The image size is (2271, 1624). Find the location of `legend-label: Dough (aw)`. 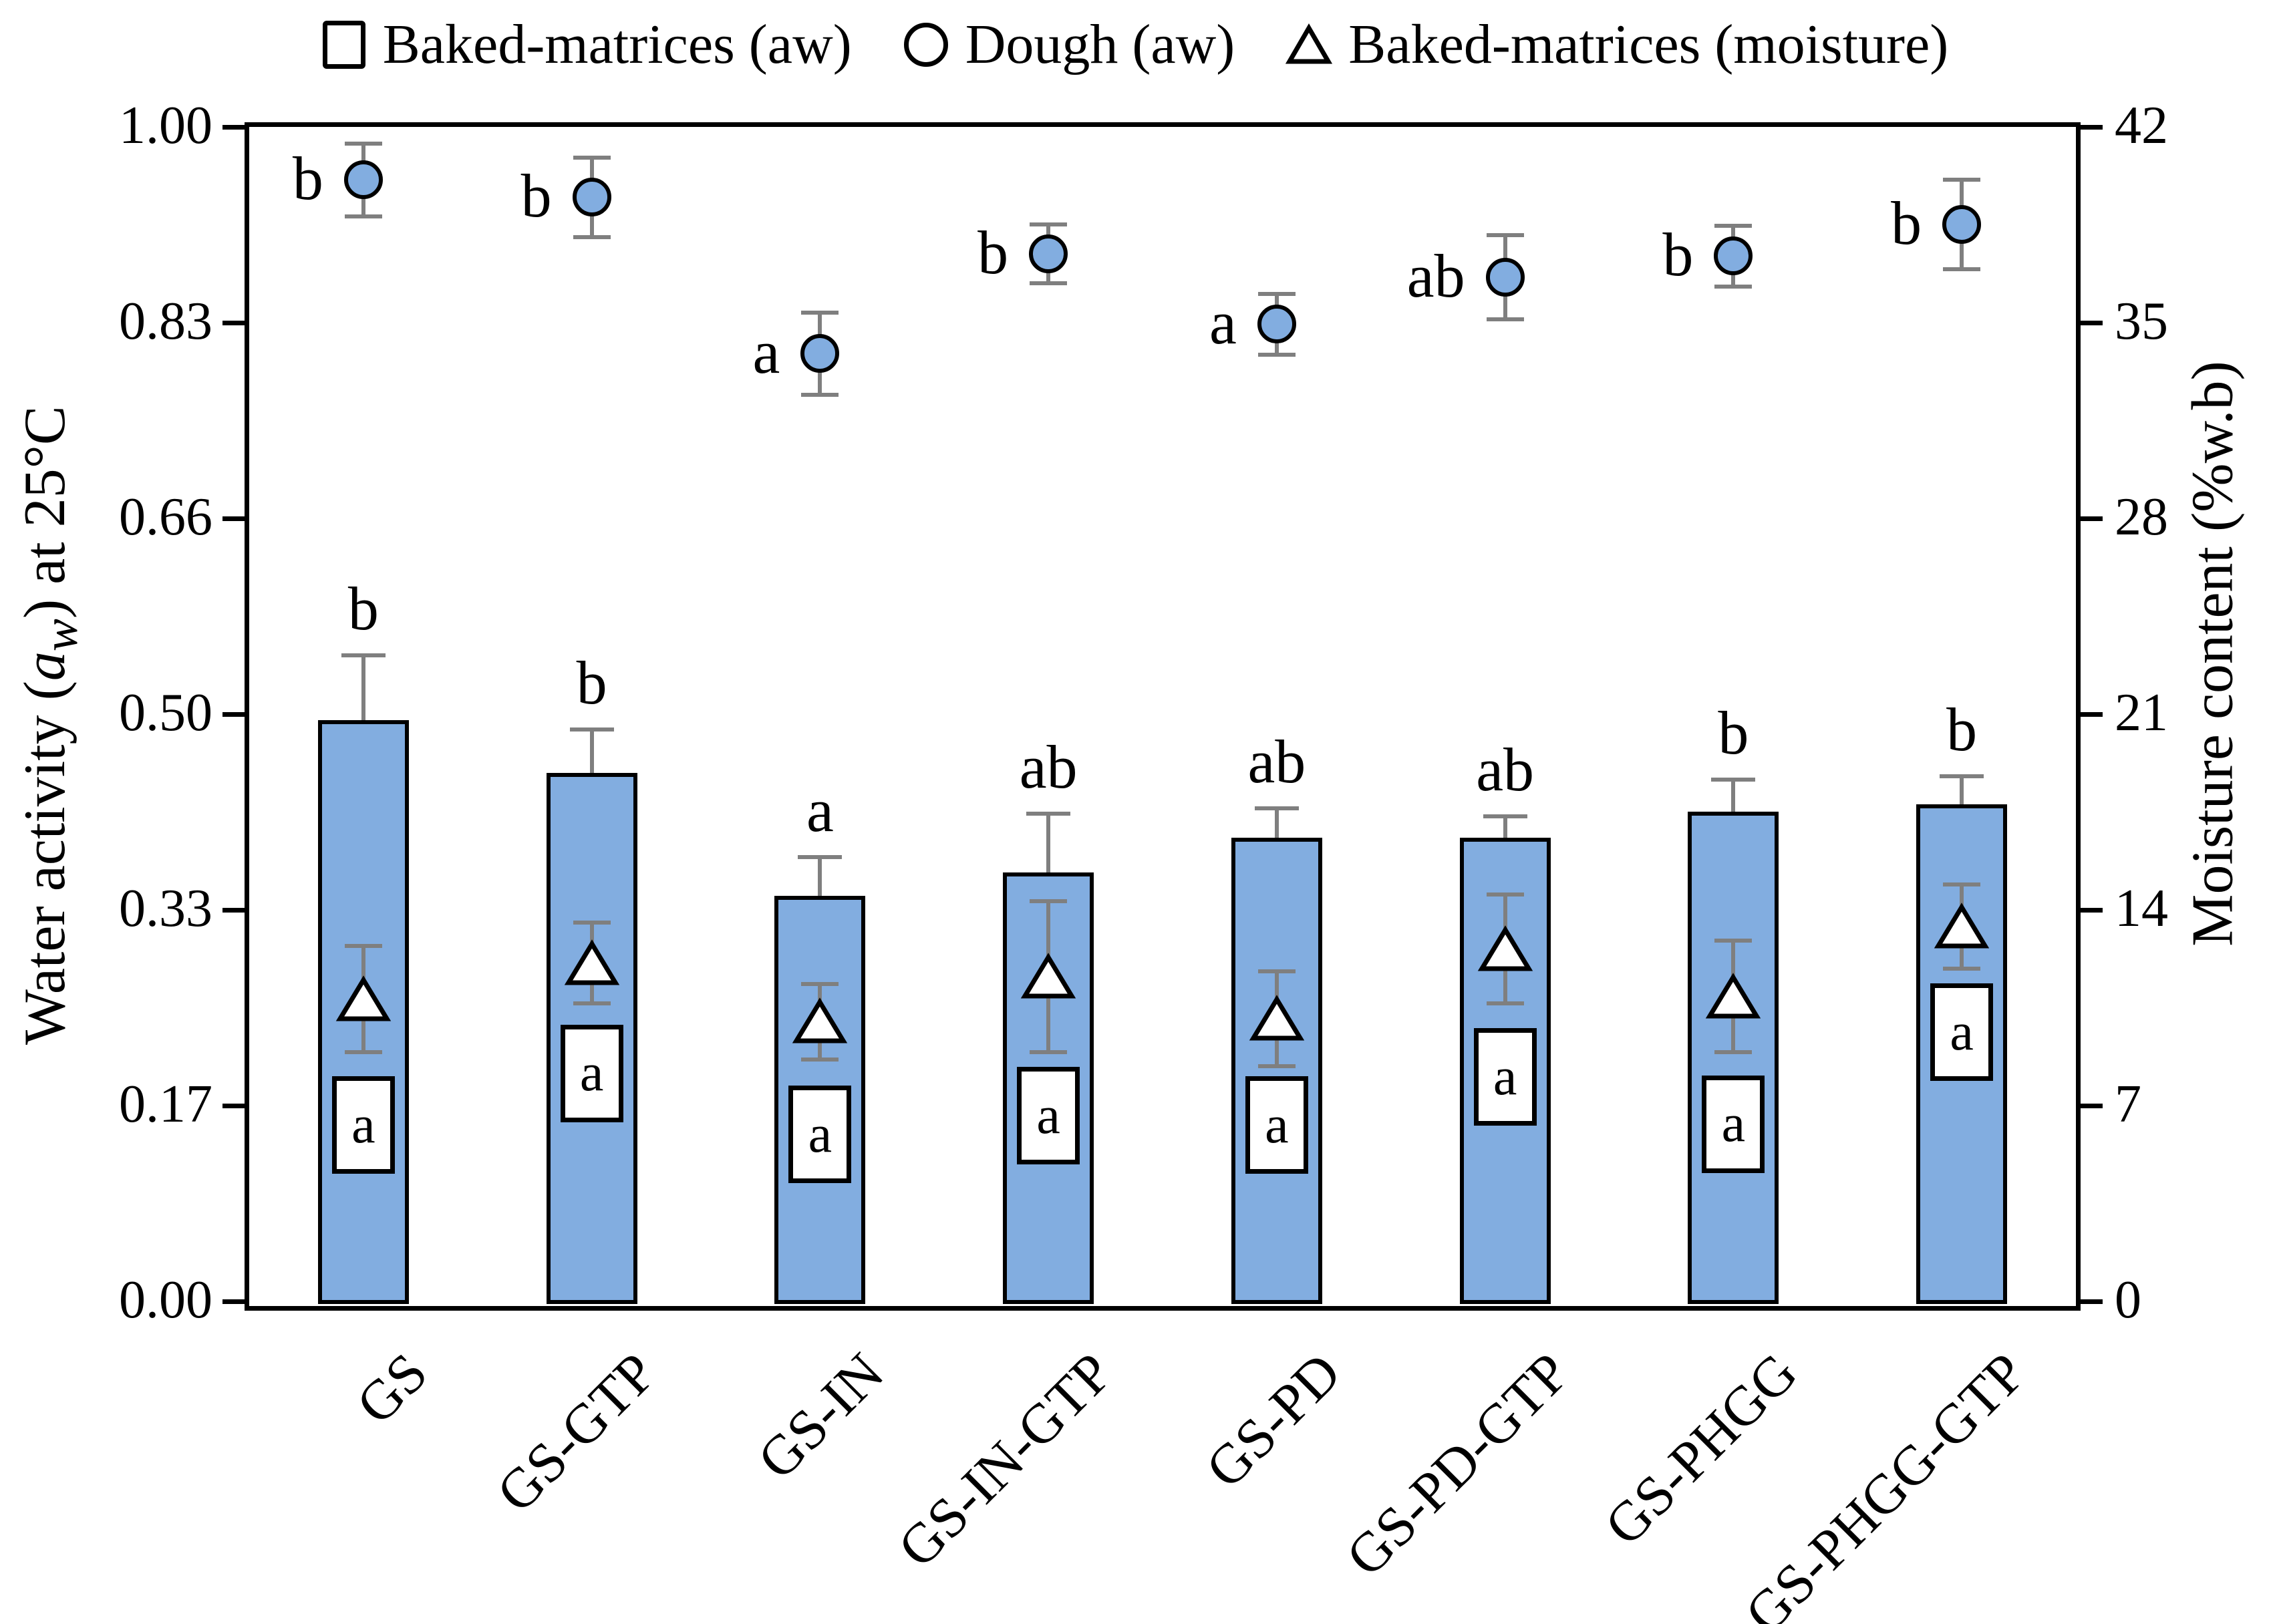

legend-label: Dough (aw) is located at coordinates (1100, 44).